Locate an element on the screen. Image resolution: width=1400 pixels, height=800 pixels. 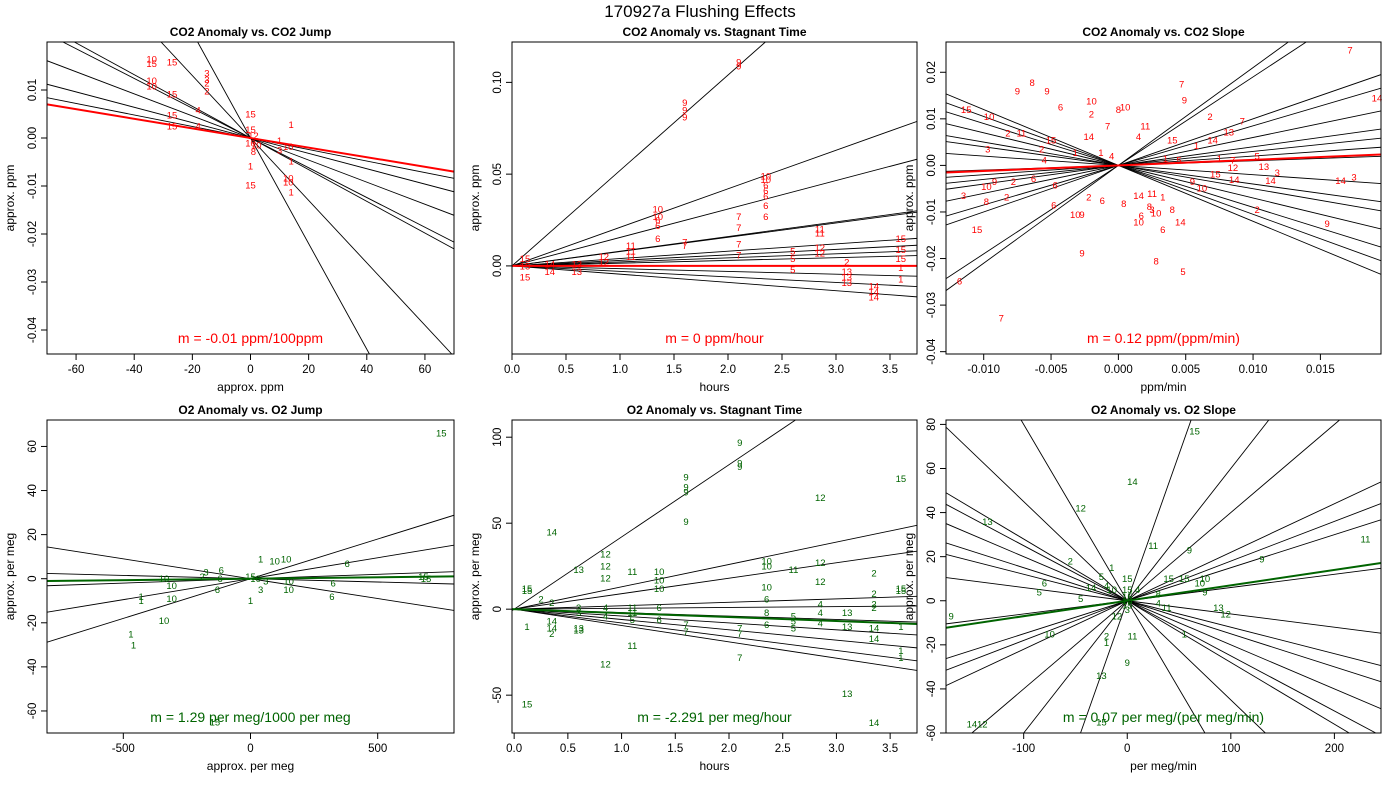
y-tick-label: 40 is located at coordinates (932, 512).